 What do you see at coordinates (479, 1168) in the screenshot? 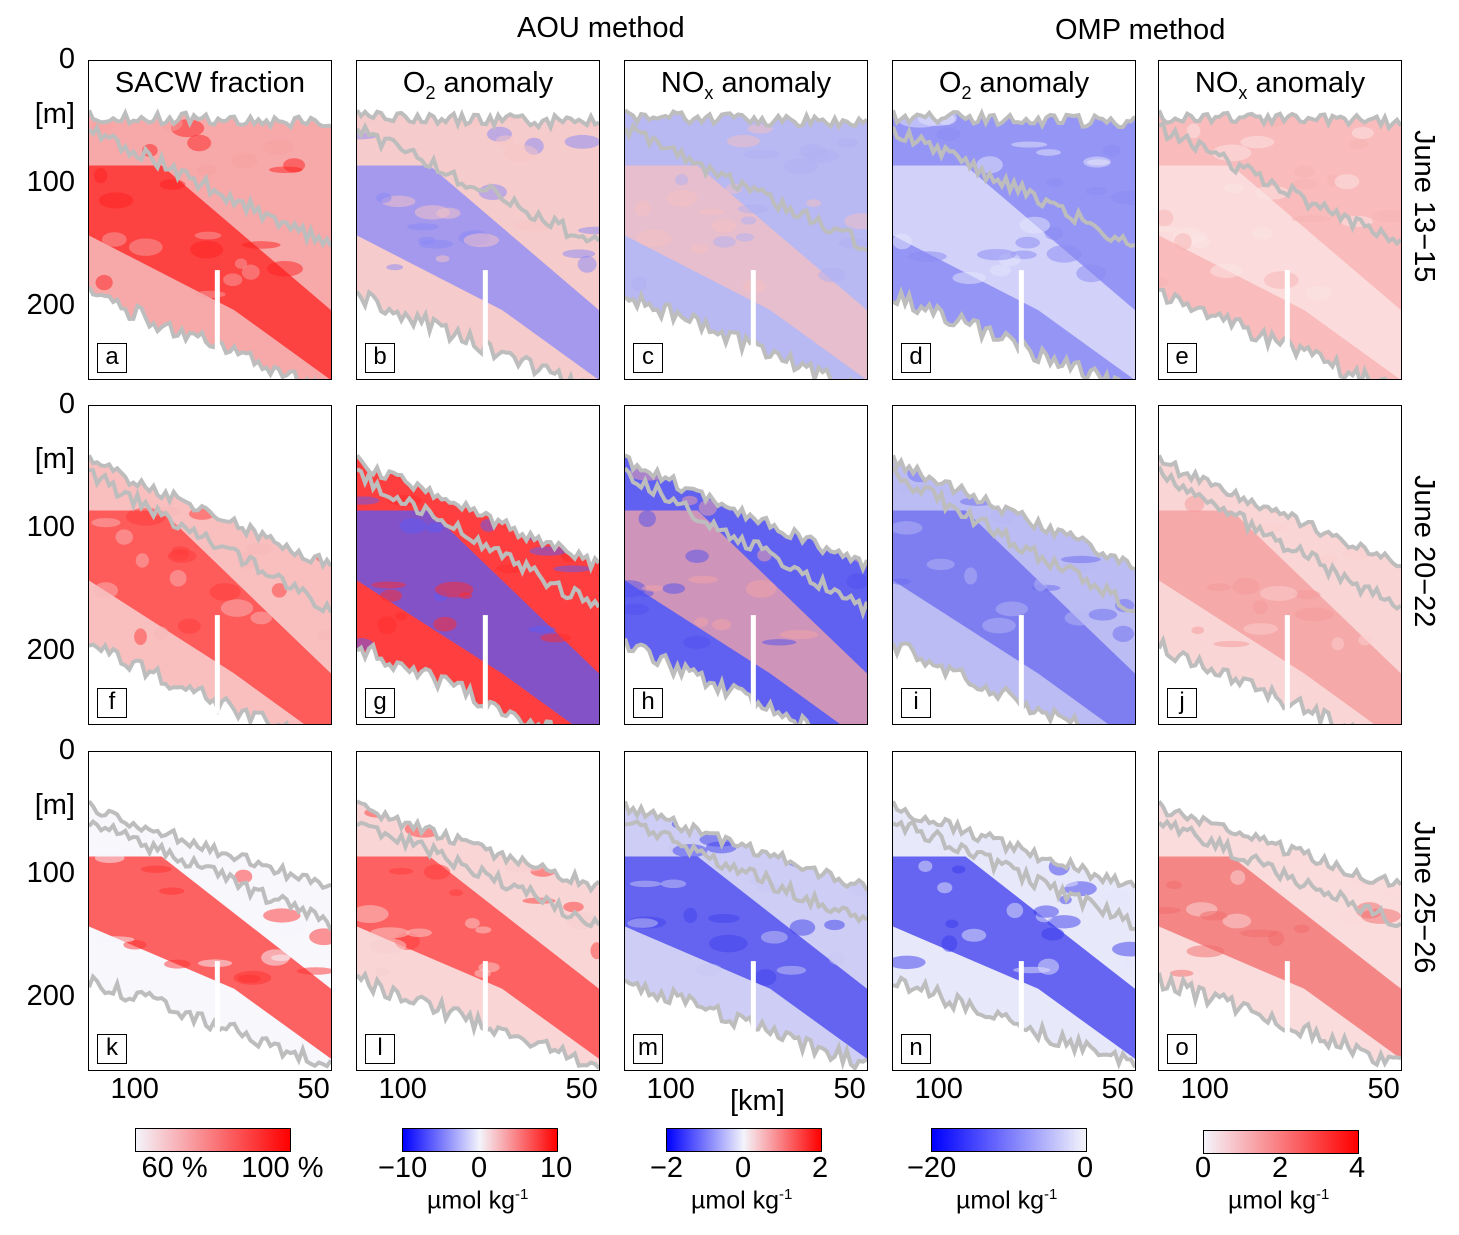
I see `colorbar-tick-label: 0` at bounding box center [479, 1168].